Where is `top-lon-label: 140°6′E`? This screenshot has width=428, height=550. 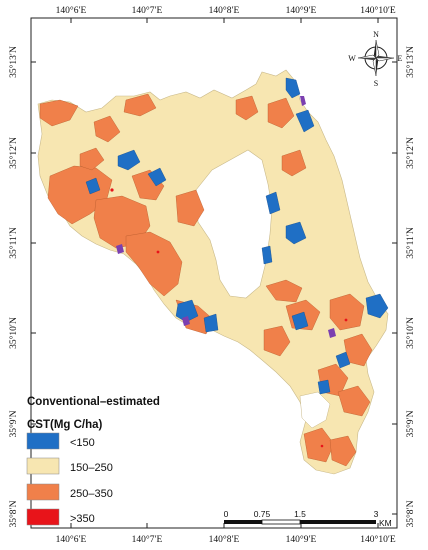
top-lon-label: 140°6′E is located at coordinates (71, 10).